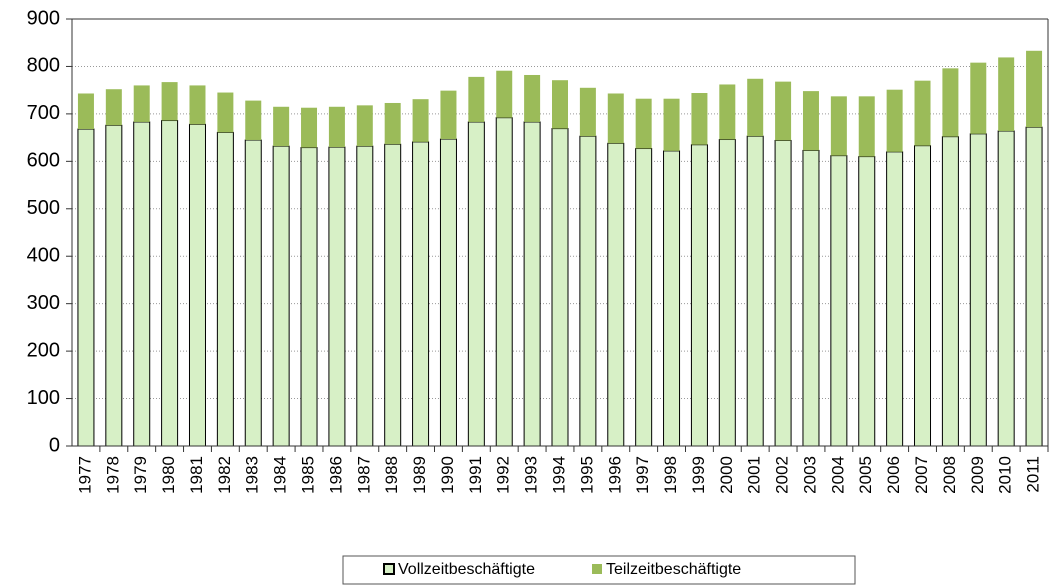  Describe the element at coordinates (224, 475) in the screenshot. I see `x-tick-label: 1982` at that location.